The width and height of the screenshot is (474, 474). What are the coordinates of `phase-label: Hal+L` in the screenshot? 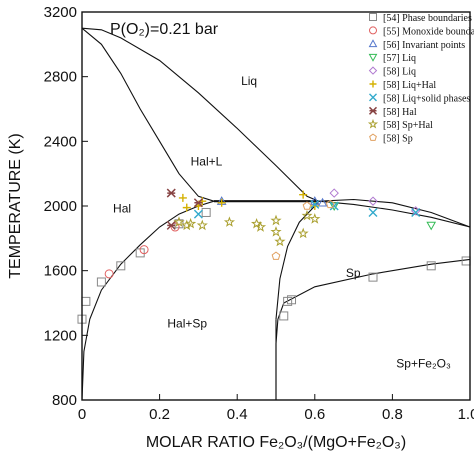 It's located at (207, 162).